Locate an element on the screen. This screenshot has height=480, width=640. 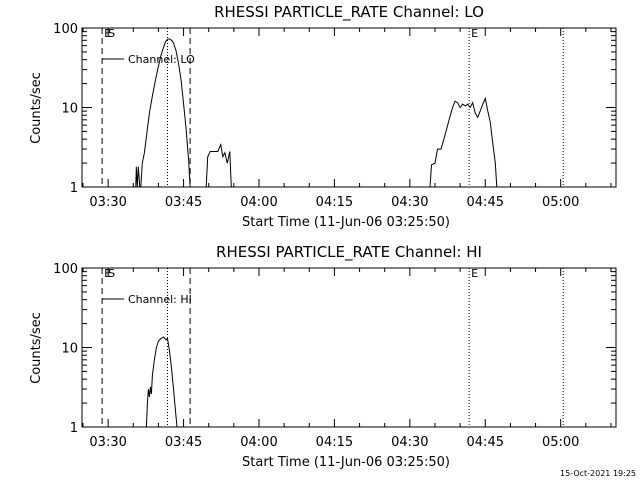
x-tick-label-hi: 04:45 is located at coordinates (485, 442).